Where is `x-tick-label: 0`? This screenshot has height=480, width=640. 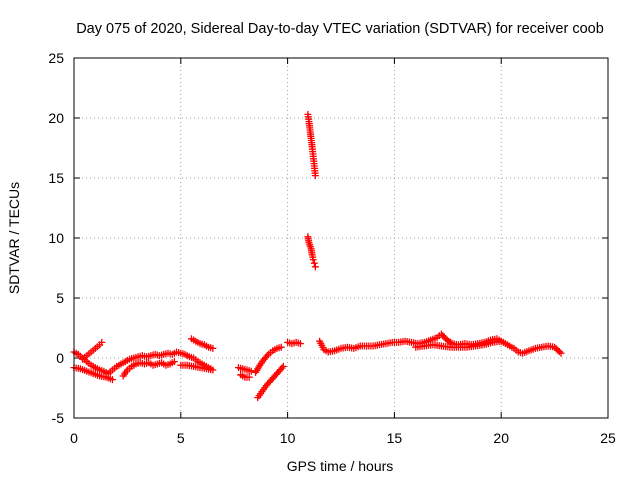
x-tick-label: 0 is located at coordinates (74, 438).